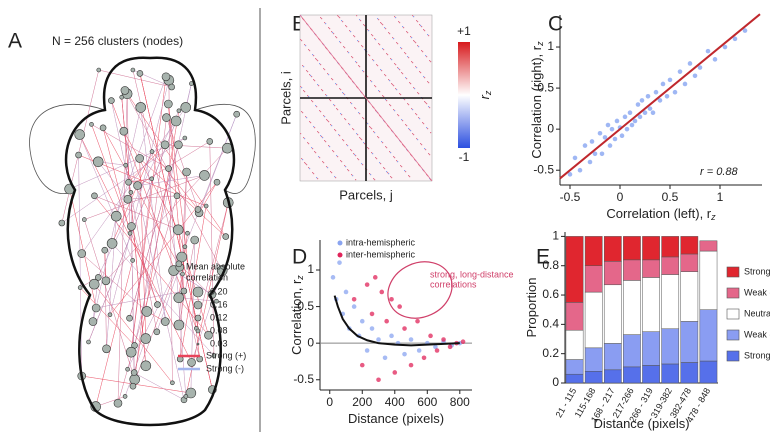 The height and width of the screenshot is (438, 770). Describe the element at coordinates (757, 334) in the screenshot. I see `legend-label: Weak (-)` at that location.